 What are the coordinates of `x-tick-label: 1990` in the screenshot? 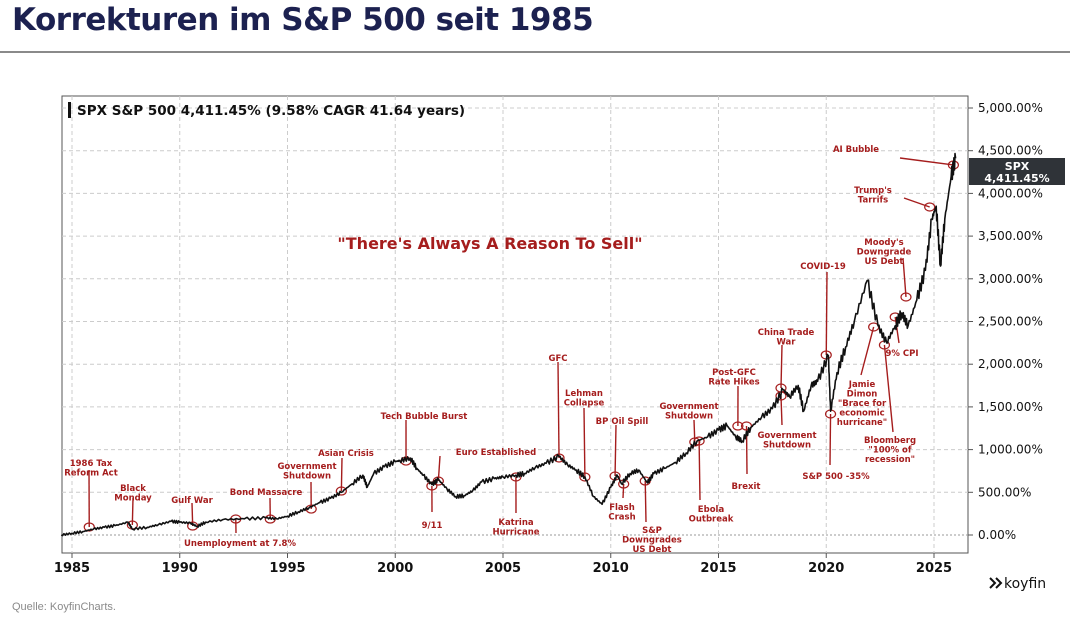 It's located at (180, 568).